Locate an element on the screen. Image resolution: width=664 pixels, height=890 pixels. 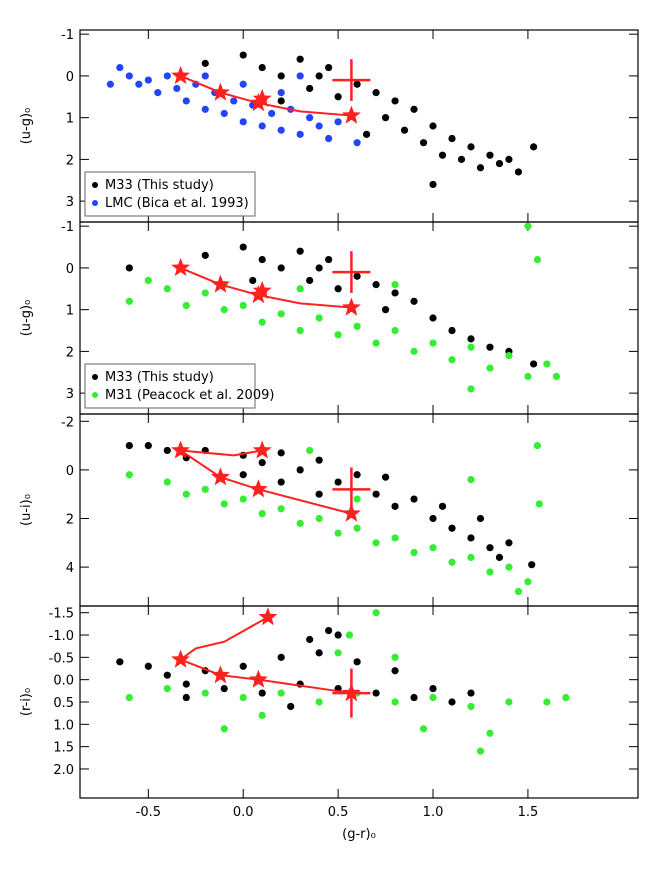
y-tick-label: 1 is located at coordinates (70, 119).